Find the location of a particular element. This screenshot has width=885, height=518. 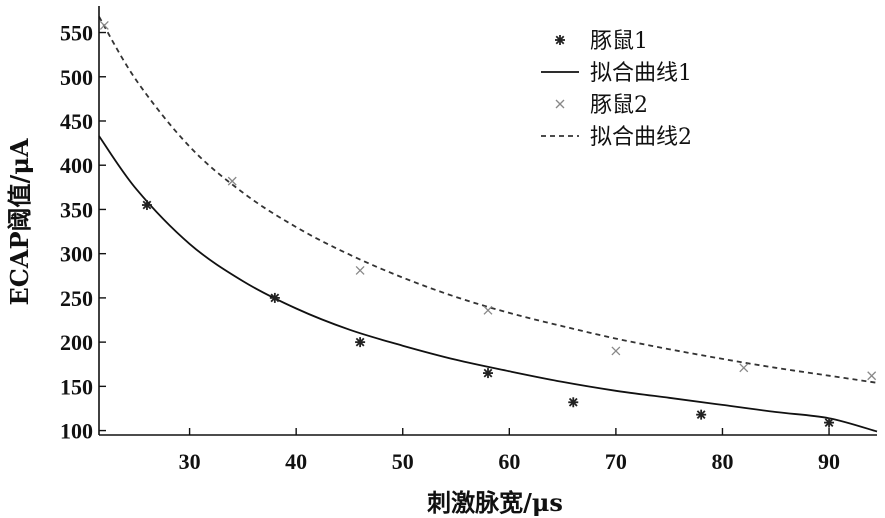

x-tick-label: 80 is located at coordinates (722, 461).